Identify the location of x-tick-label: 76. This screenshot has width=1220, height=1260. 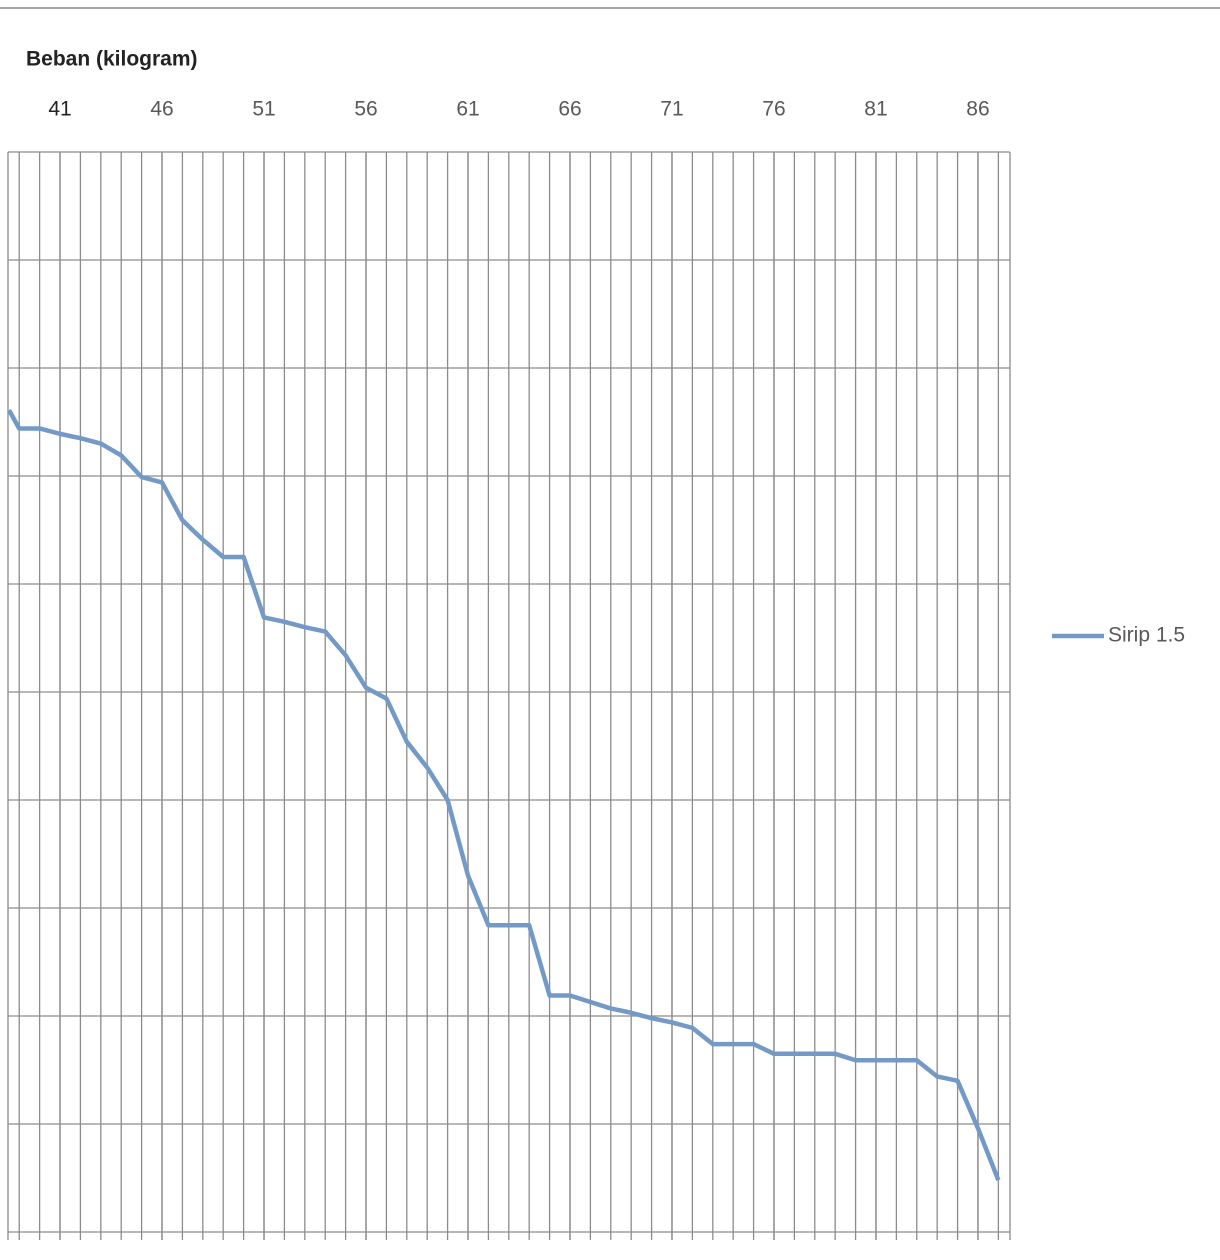
(773, 109).